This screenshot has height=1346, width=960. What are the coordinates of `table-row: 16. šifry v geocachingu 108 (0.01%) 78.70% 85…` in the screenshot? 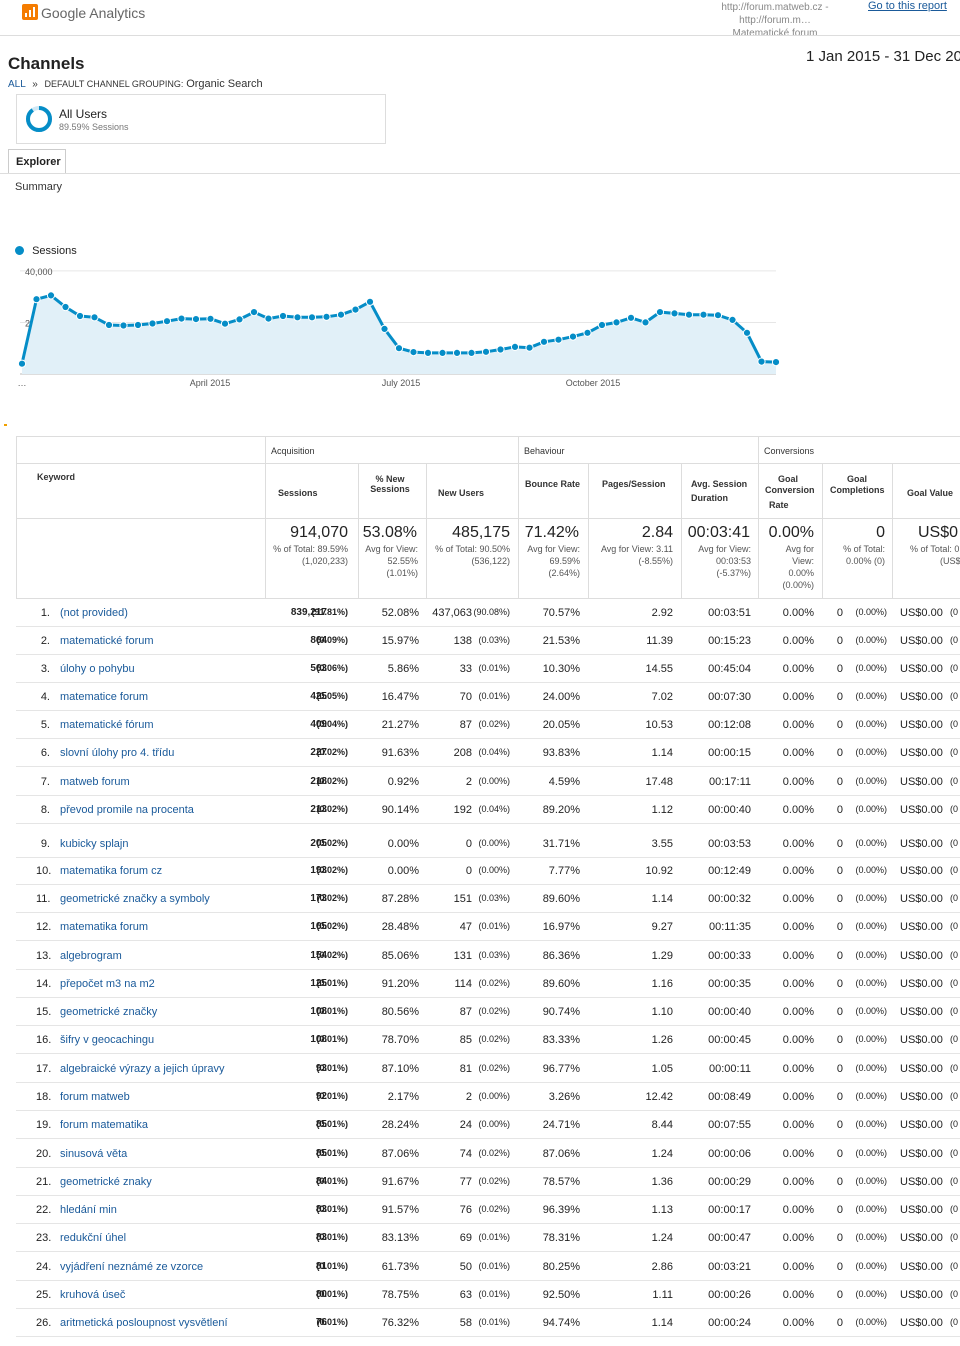 It's located at (488, 1039).